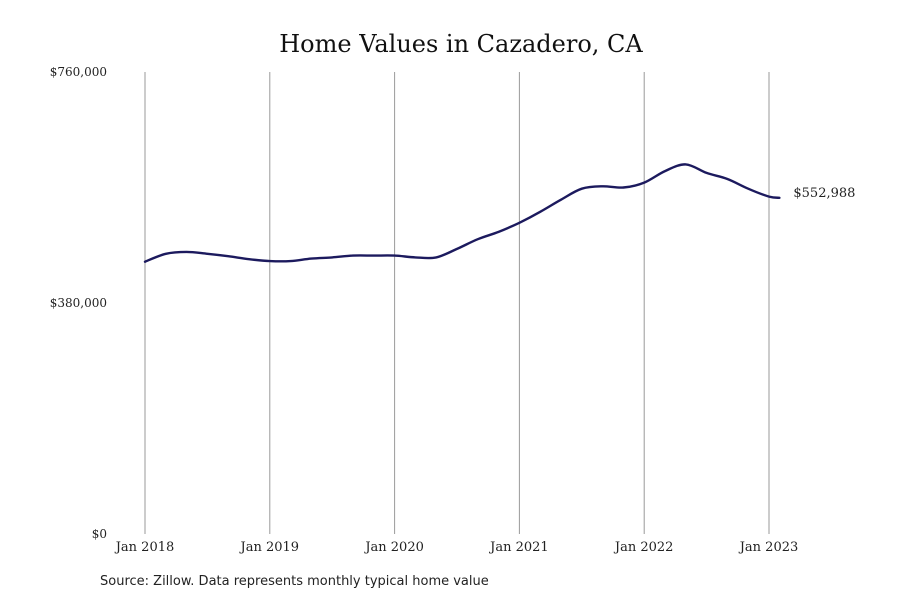  Describe the element at coordinates (269, 547) in the screenshot. I see `x-tick-label: Jan 2019` at that location.